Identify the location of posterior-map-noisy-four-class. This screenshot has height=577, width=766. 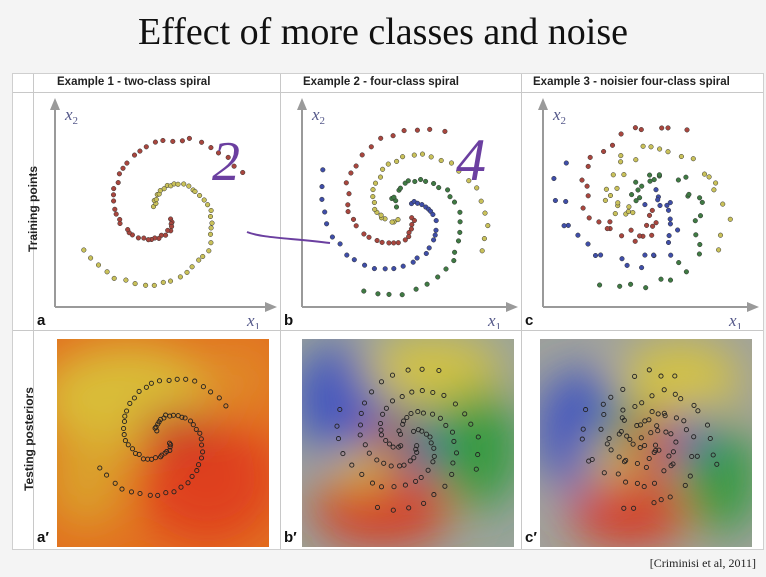
(646, 443).